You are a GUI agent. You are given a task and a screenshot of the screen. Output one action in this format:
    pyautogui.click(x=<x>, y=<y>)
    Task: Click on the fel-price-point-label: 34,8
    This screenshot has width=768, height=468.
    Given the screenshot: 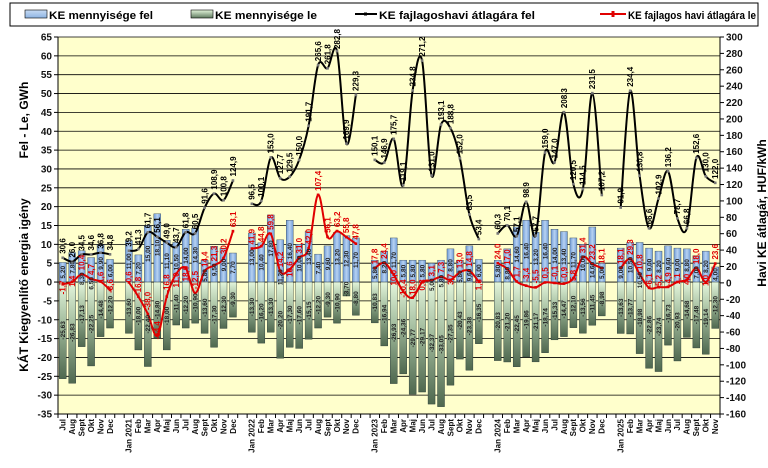 What is the action you would take?
    pyautogui.click(x=110, y=242)
    